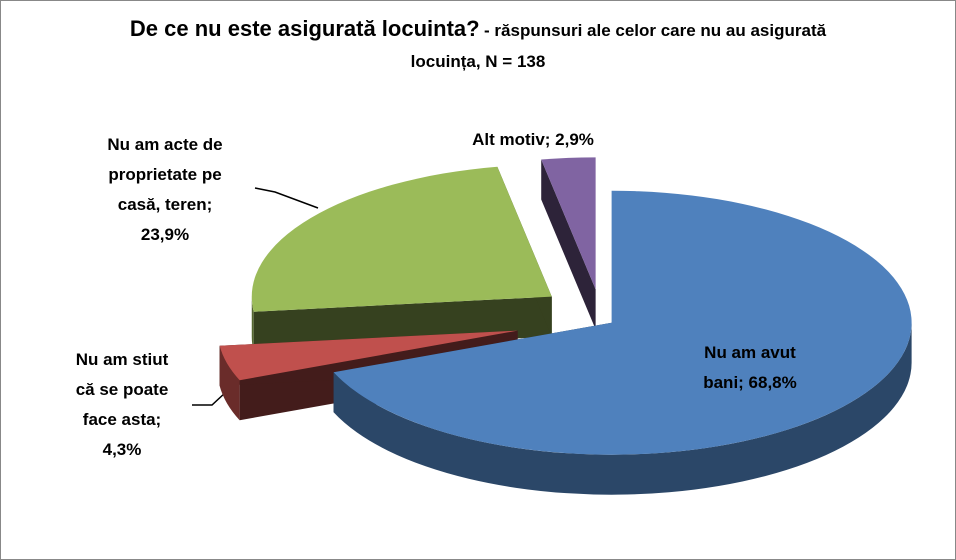 Image resolution: width=956 pixels, height=560 pixels. What do you see at coordinates (164, 174) in the screenshot?
I see `data-label-line: proprietate pe` at bounding box center [164, 174].